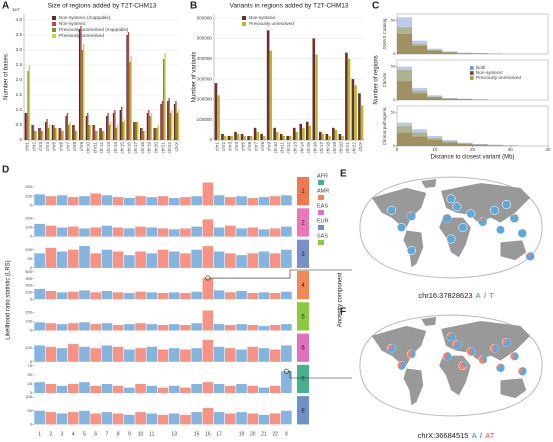 The height and width of the screenshot is (442, 553). I want to click on panel-letter: F, so click(343, 312).